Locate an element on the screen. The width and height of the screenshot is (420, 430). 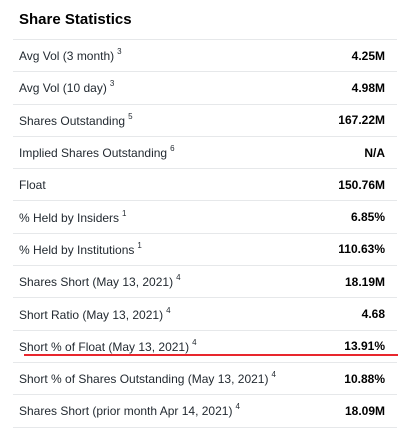
stat-label: Short Ratio (May 13, 2021) 4 is located at coordinates (95, 313).